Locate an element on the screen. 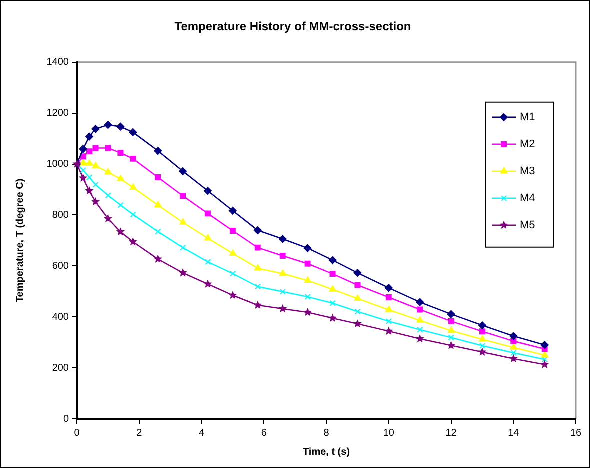  x-tick-label: 4 is located at coordinates (201, 433).